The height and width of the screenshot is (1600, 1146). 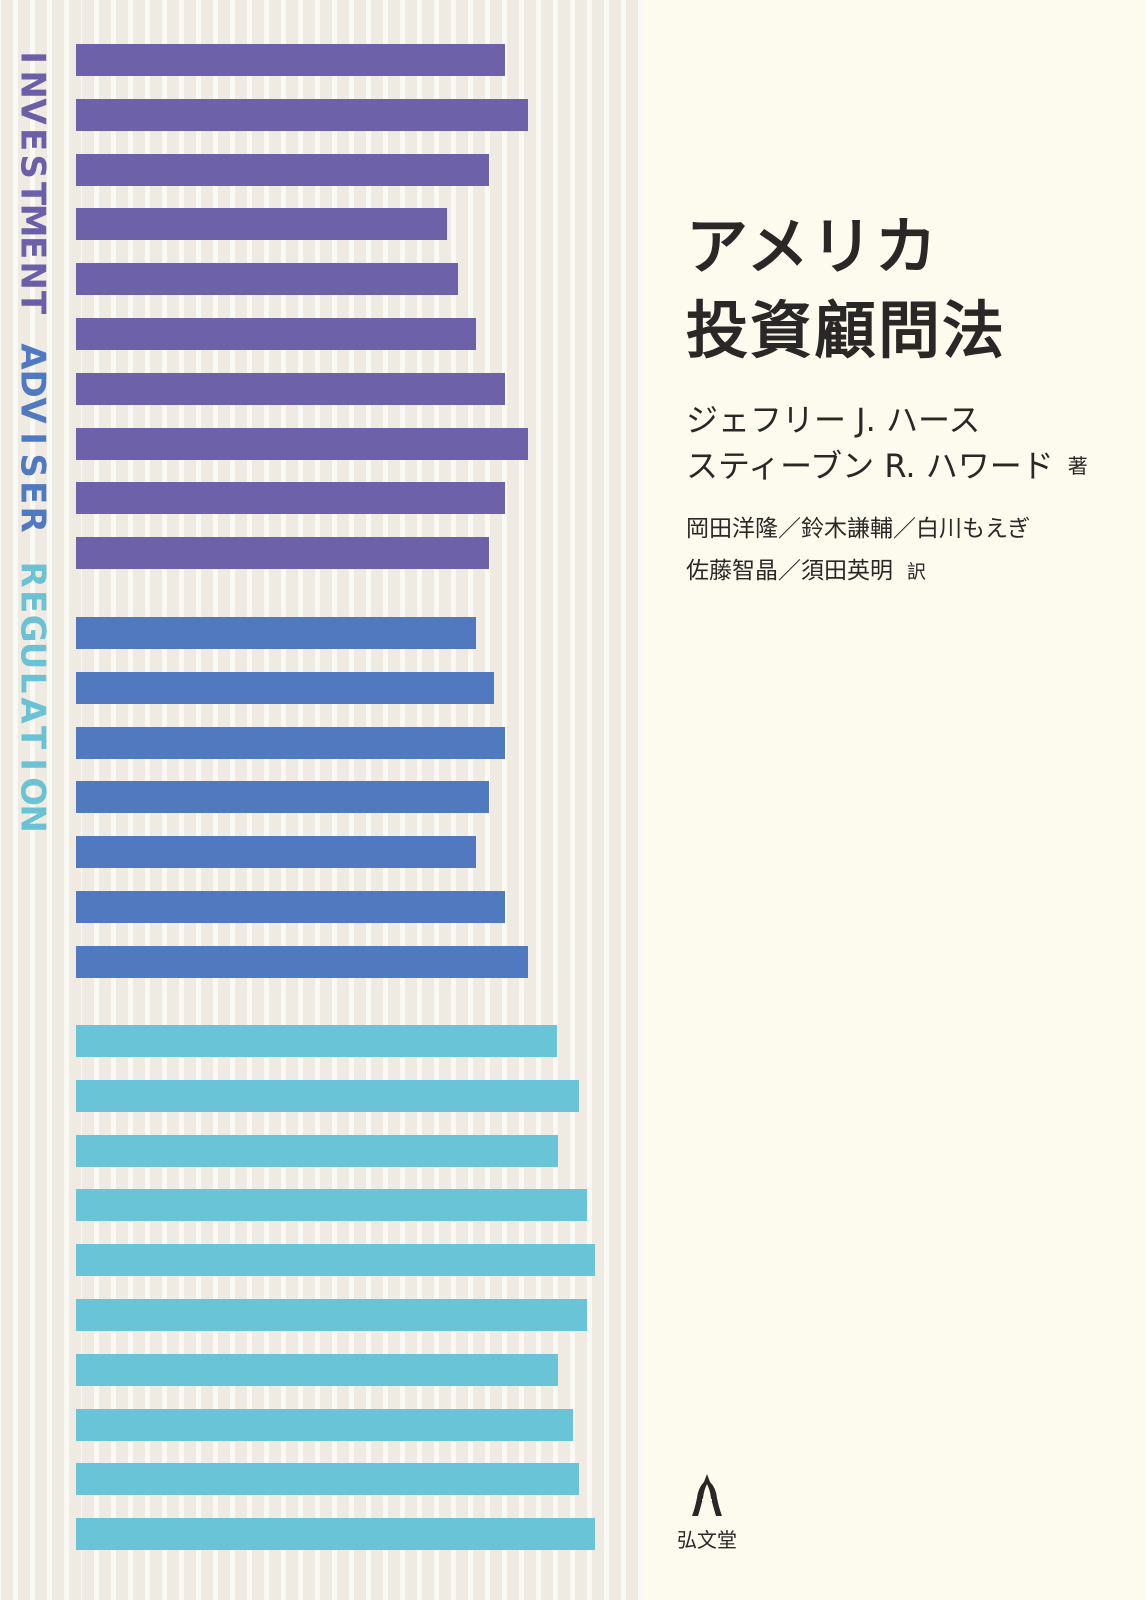 I want to click on author-role-mark: 著, so click(x=1077, y=466).